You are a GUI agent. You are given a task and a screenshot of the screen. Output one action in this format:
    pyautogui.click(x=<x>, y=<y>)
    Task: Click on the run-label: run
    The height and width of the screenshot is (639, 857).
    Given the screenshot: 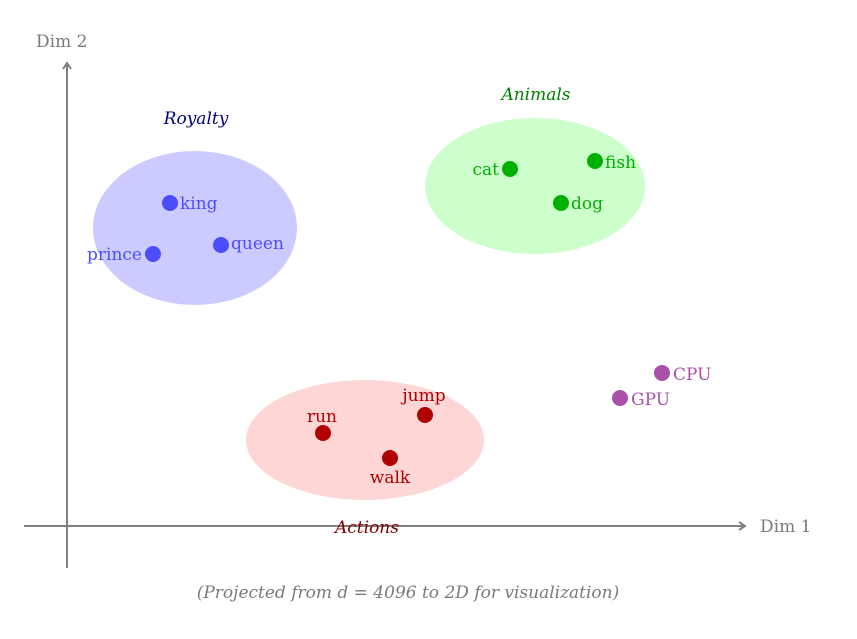 What is the action you would take?
    pyautogui.click(x=322, y=417)
    